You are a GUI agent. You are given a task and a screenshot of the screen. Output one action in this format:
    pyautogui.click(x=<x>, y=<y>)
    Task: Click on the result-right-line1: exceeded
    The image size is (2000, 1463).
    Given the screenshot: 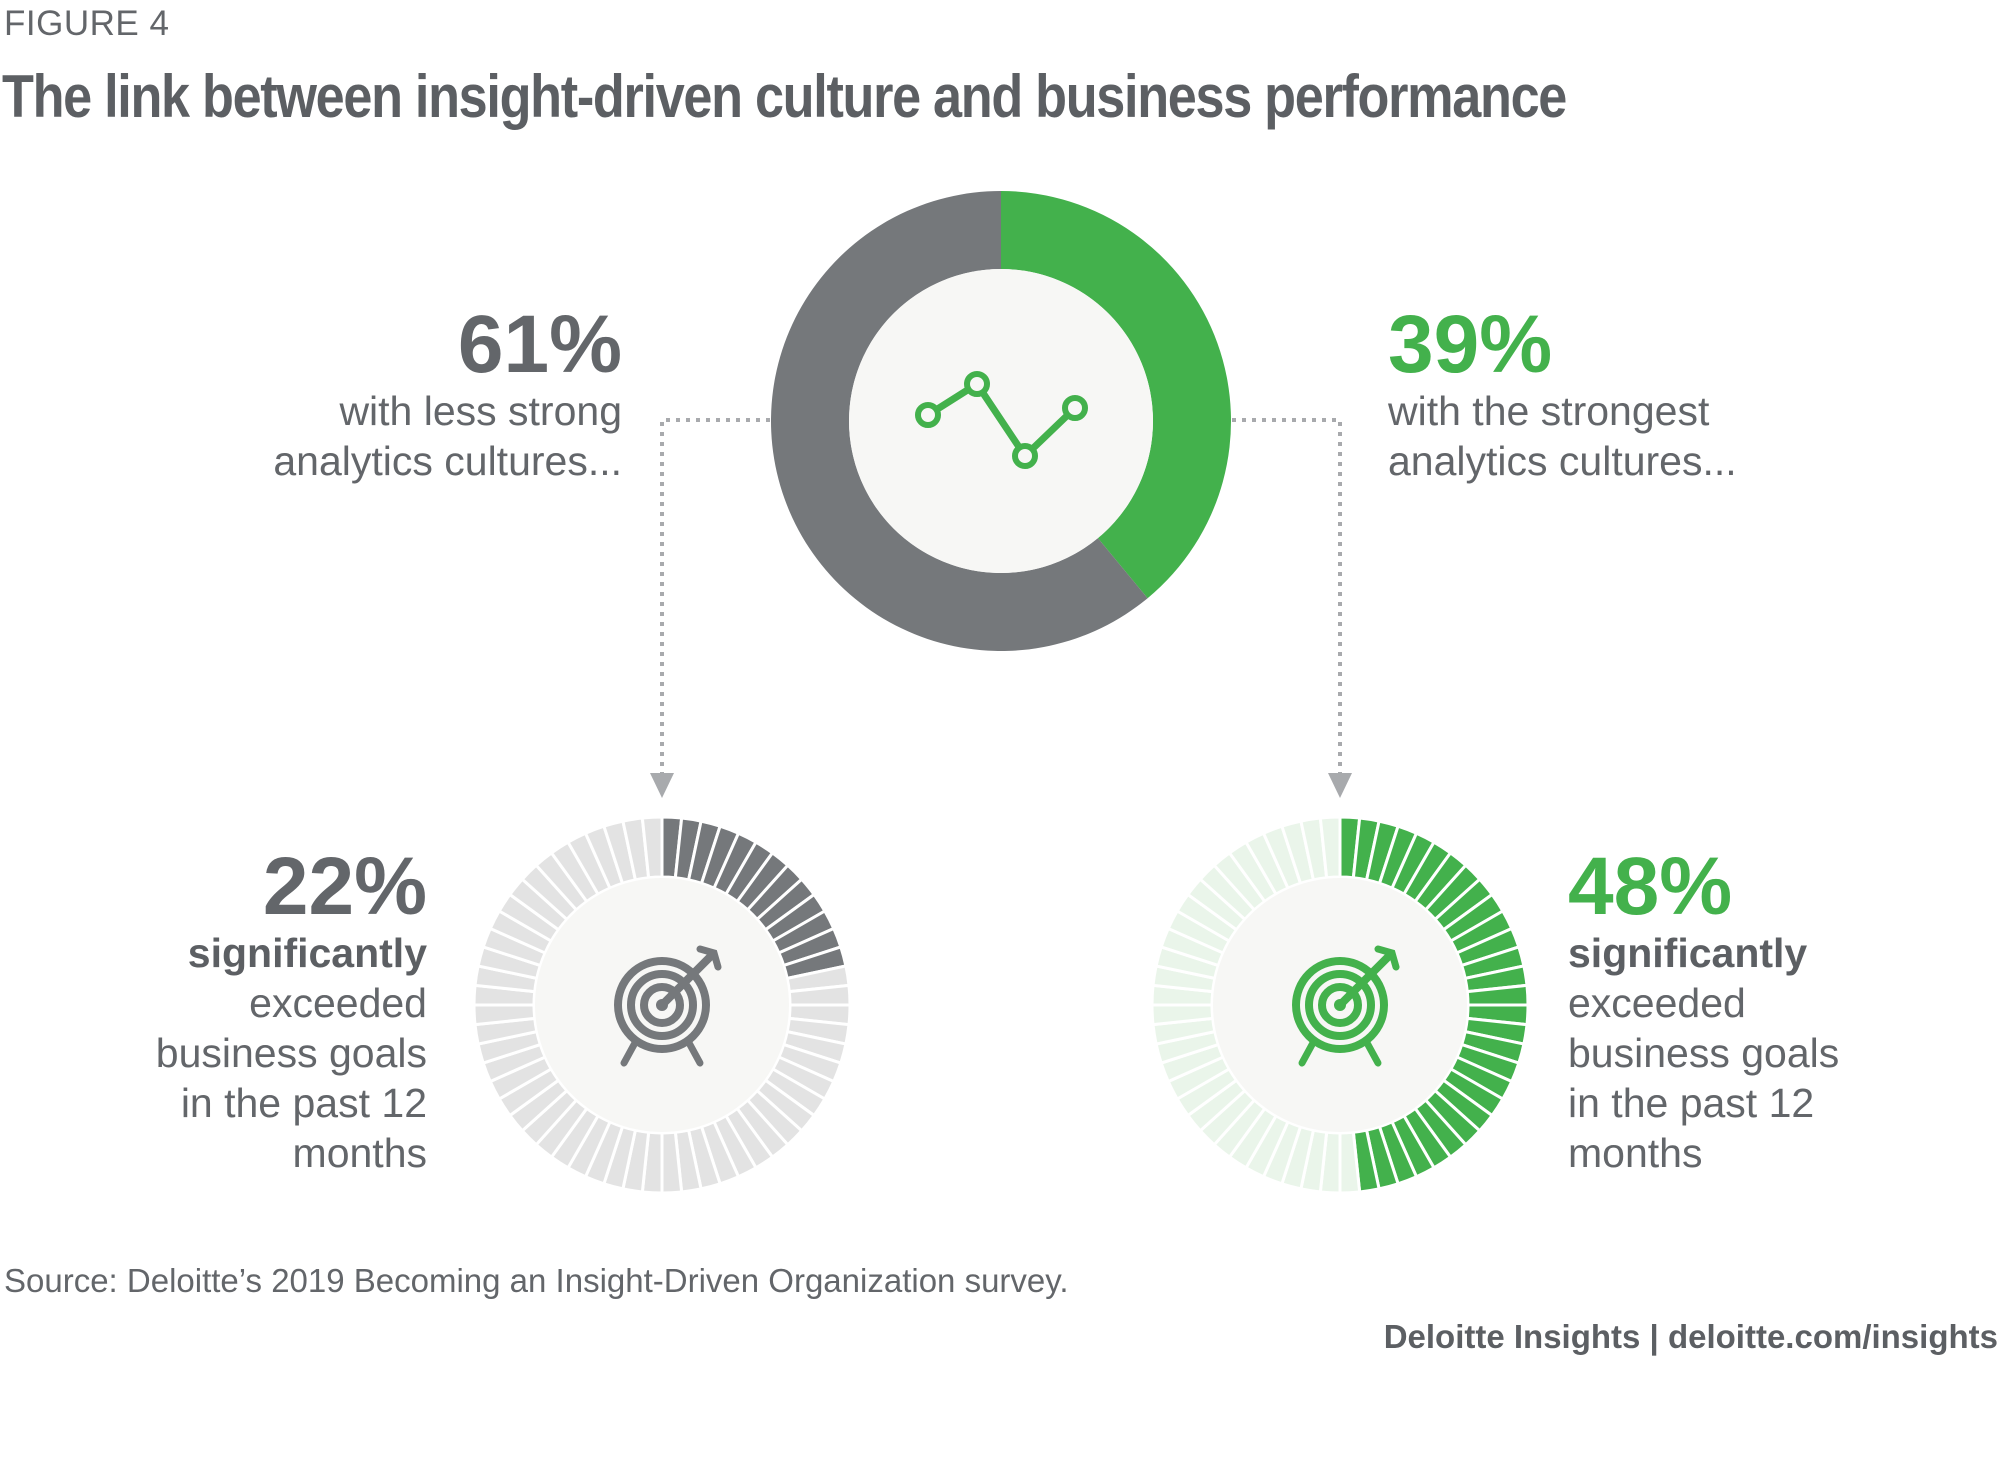 What is the action you would take?
    pyautogui.click(x=1657, y=1003)
    